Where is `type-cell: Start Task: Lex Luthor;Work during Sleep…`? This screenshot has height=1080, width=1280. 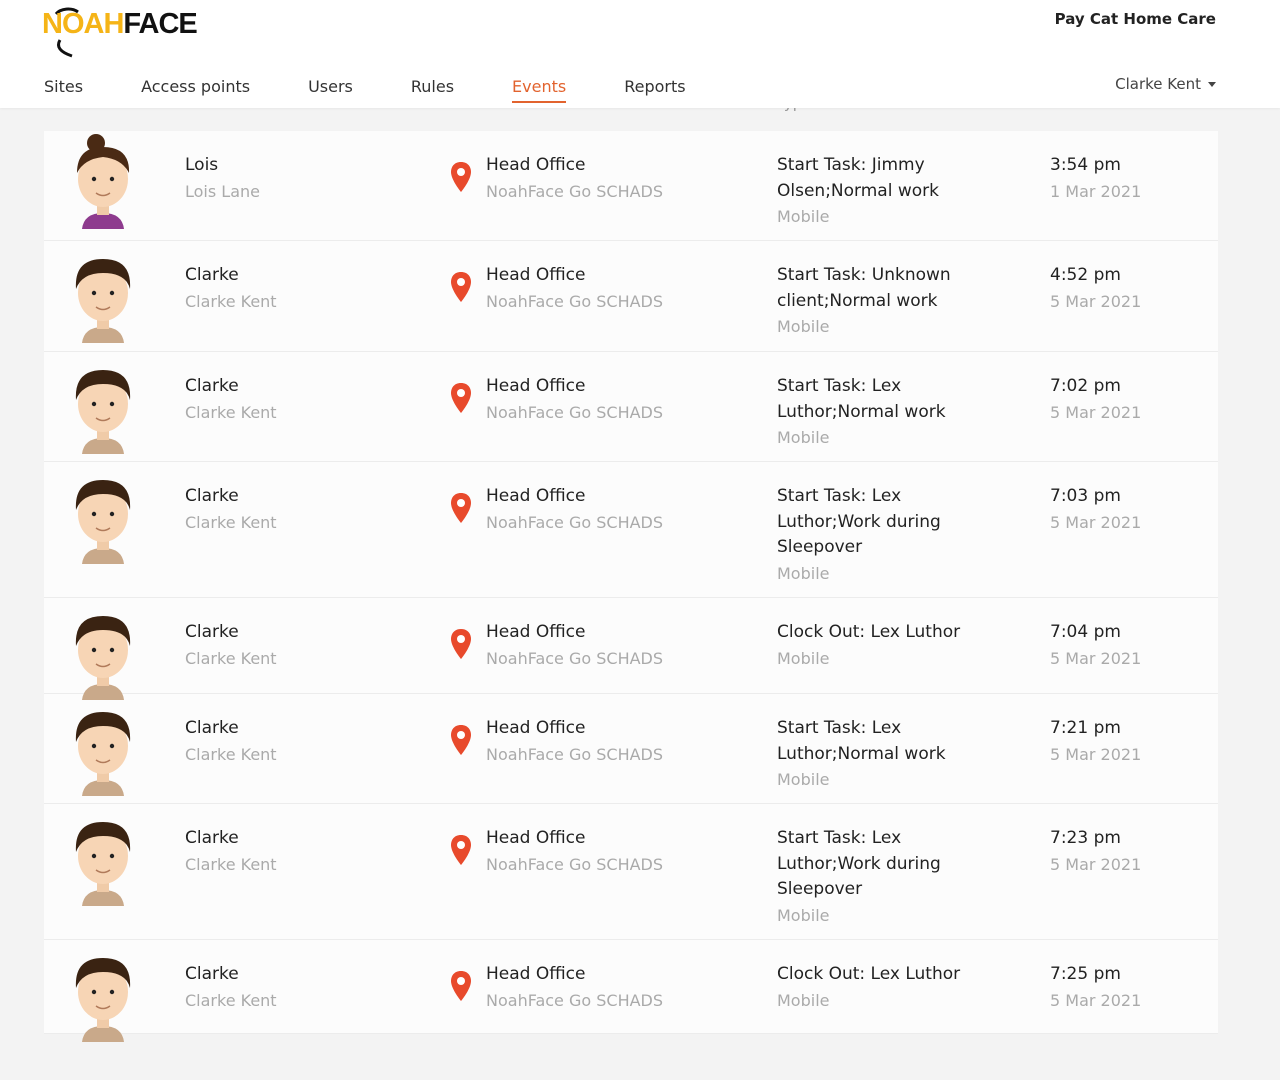 type-cell: Start Task: Lex Luthor;Work during Sleep… is located at coordinates (892, 535).